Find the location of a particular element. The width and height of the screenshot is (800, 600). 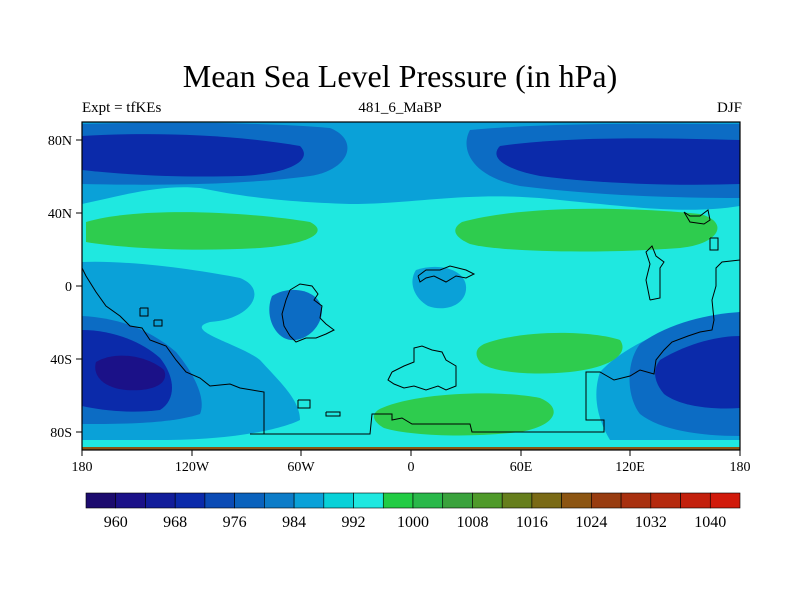

experiment-label: Expt = tfKEs is located at coordinates (122, 108).